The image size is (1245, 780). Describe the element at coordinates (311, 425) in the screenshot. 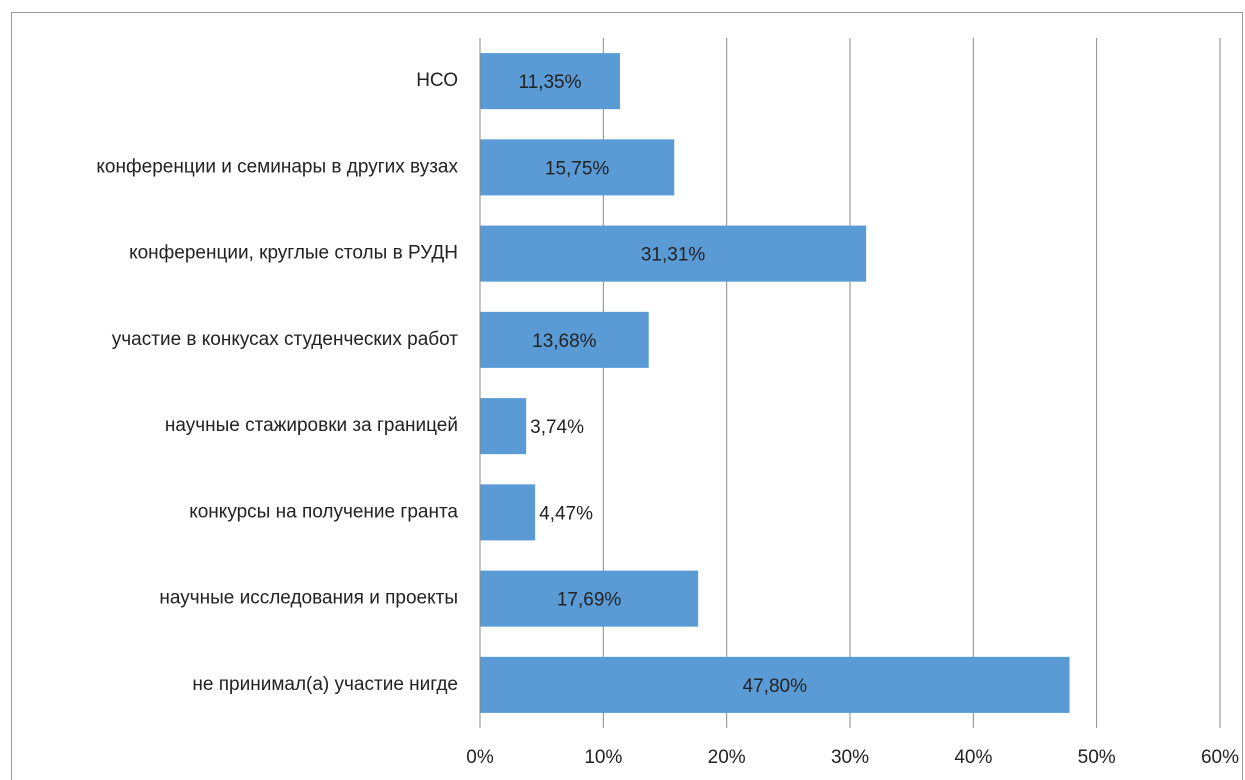

I see `y-tick-label: научные стажировки за границей` at that location.